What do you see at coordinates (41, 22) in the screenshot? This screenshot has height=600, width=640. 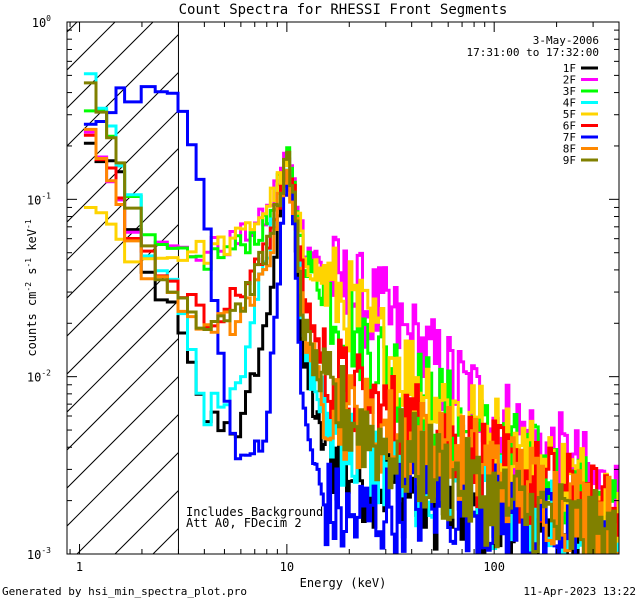 I see `y-tick-label: 10⁰` at bounding box center [41, 22].